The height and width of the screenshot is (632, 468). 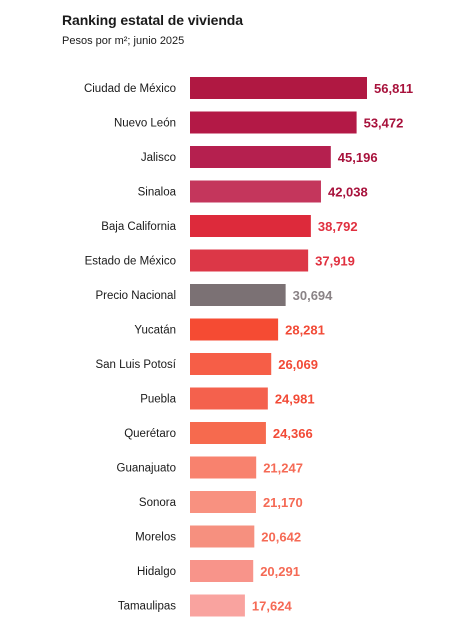 What do you see at coordinates (281, 537) in the screenshot?
I see `value-label: 20,642` at bounding box center [281, 537].